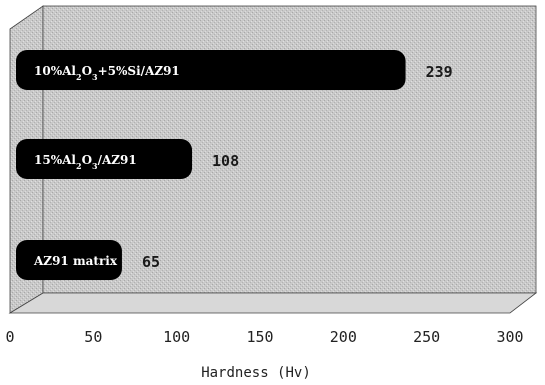  Describe the element at coordinates (439, 72) in the screenshot. I see `bar-value-label-0: 239` at that location.